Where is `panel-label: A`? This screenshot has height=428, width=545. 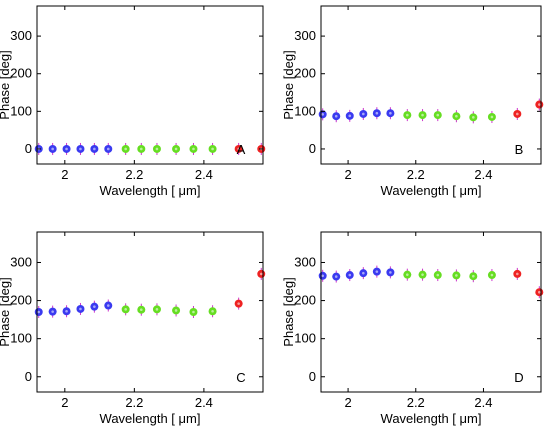
panel-label: A is located at coordinates (241, 149).